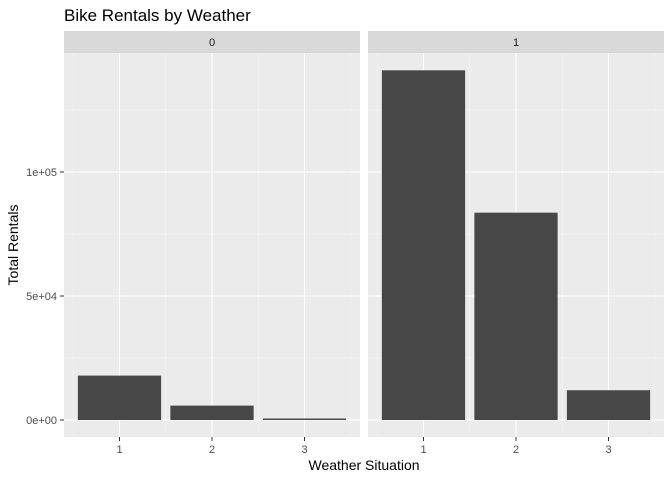  I want to click on facet-strip-label: 0, so click(212, 43).